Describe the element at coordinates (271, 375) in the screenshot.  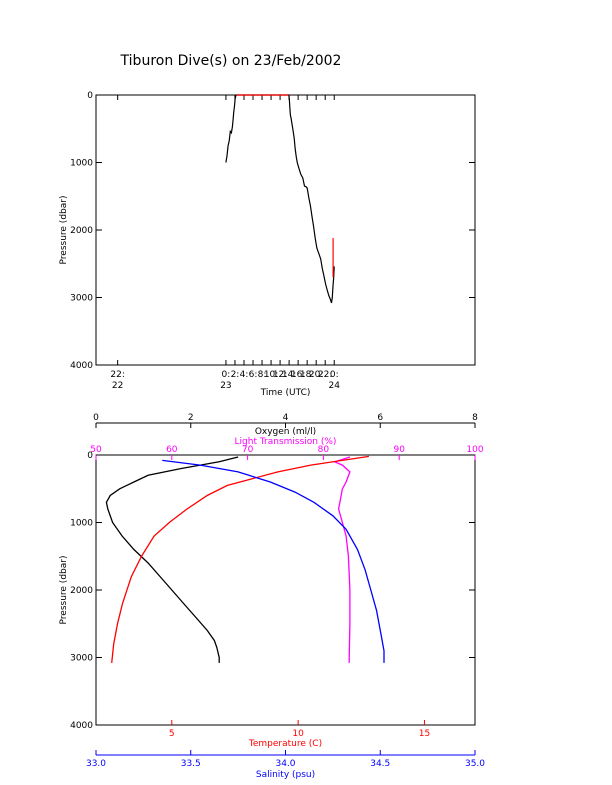
I see `x-tick-label: 10:` at that location.